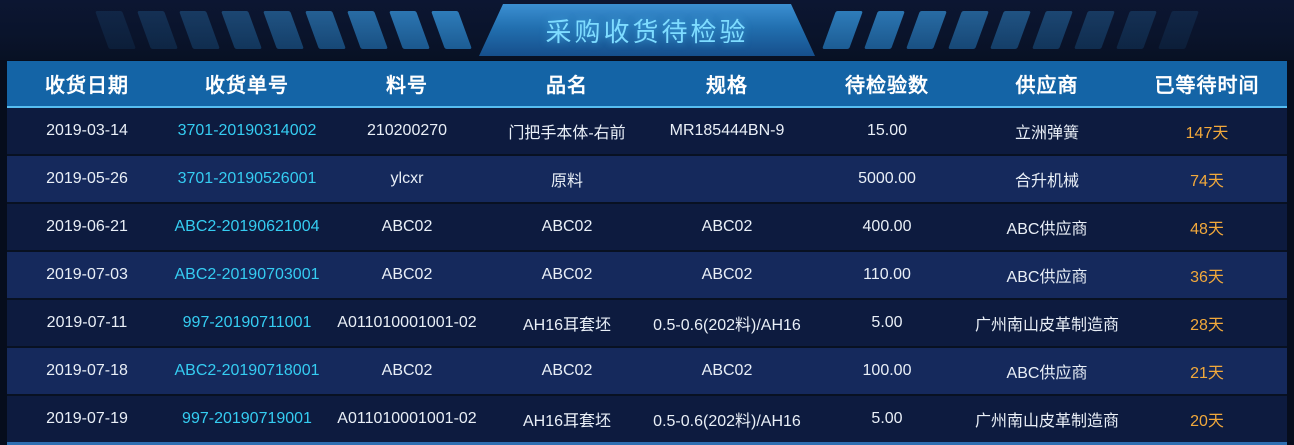 The height and width of the screenshot is (445, 1294). Describe the element at coordinates (566, 181) in the screenshot. I see `cell-product_name: 原料` at that location.